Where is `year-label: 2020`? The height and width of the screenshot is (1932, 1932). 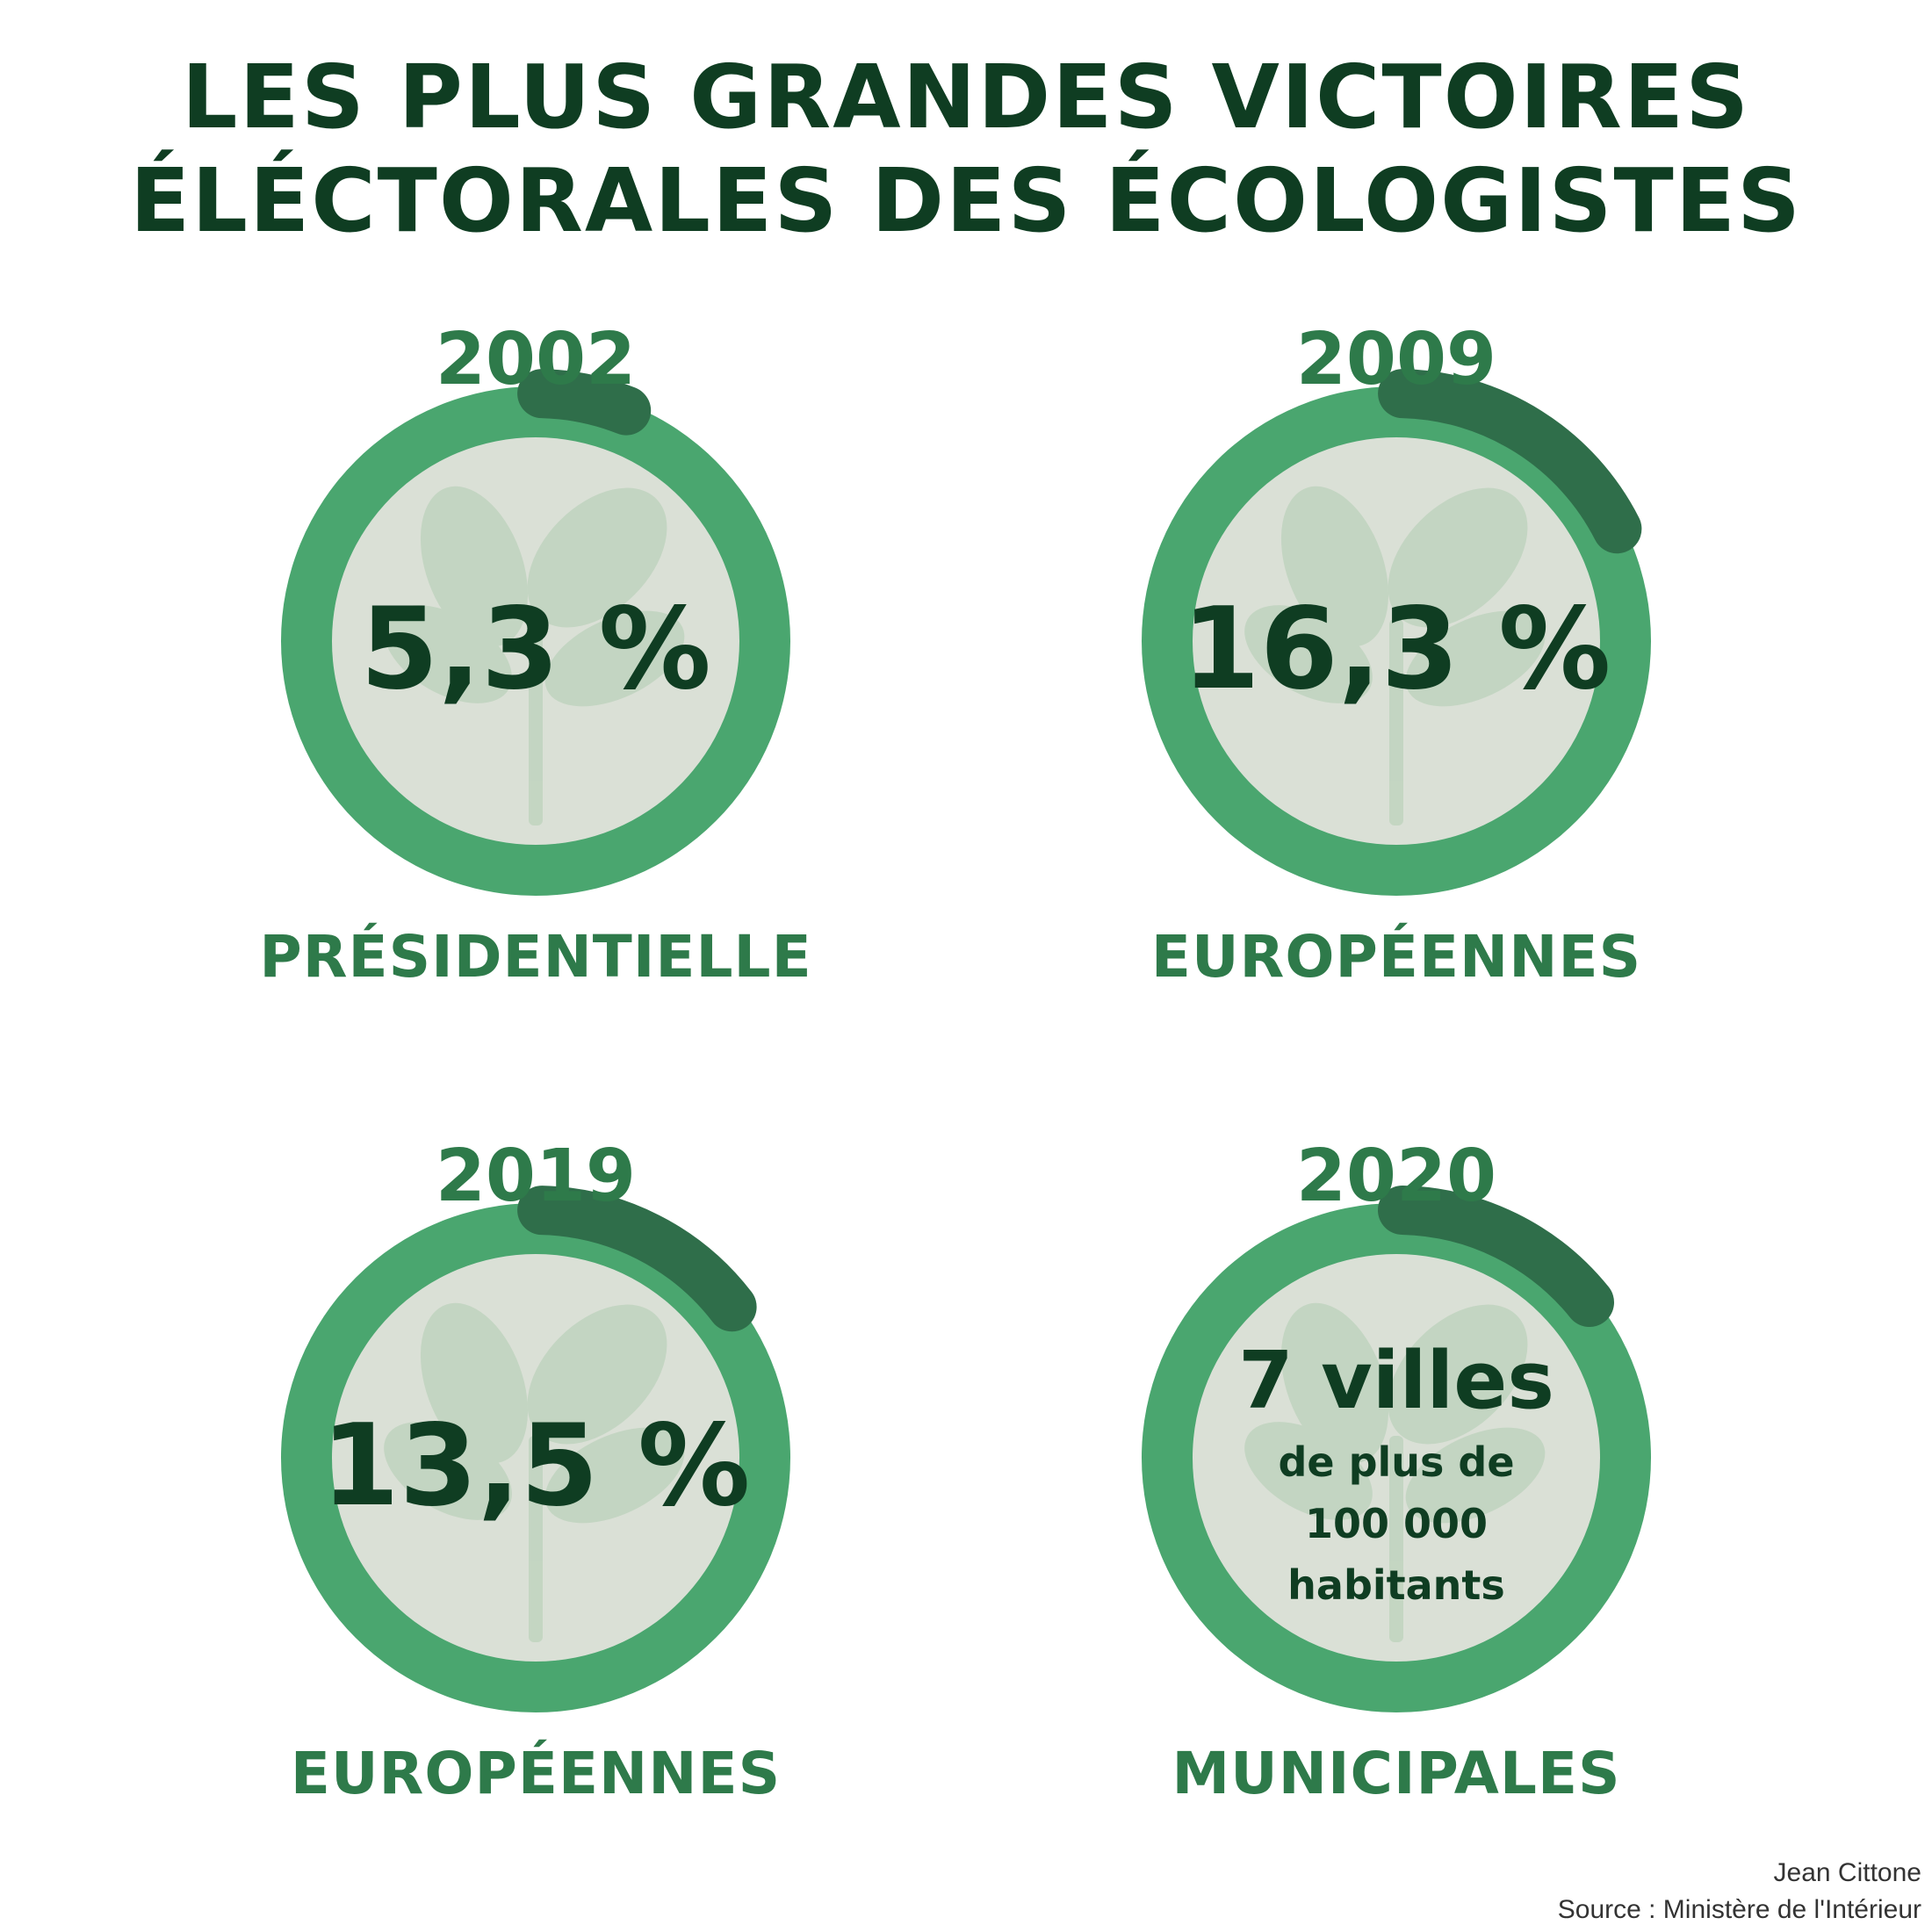 year-label: 2020 is located at coordinates (1396, 1176).